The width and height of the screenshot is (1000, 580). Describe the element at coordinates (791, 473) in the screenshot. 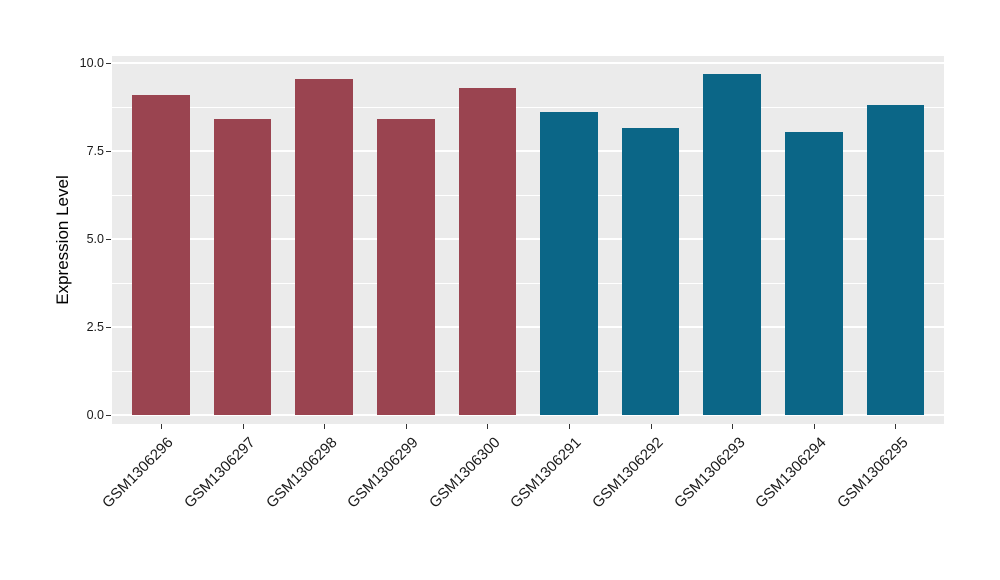

I see `x-tick-label-GSM1306294: GSM1306294` at that location.